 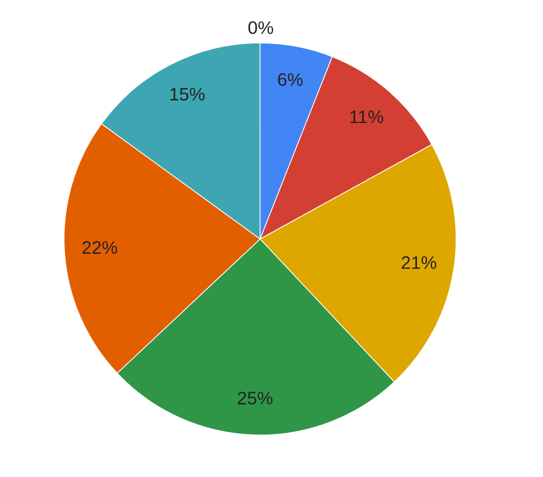 I want to click on data-label: 22%, so click(x=100, y=247).